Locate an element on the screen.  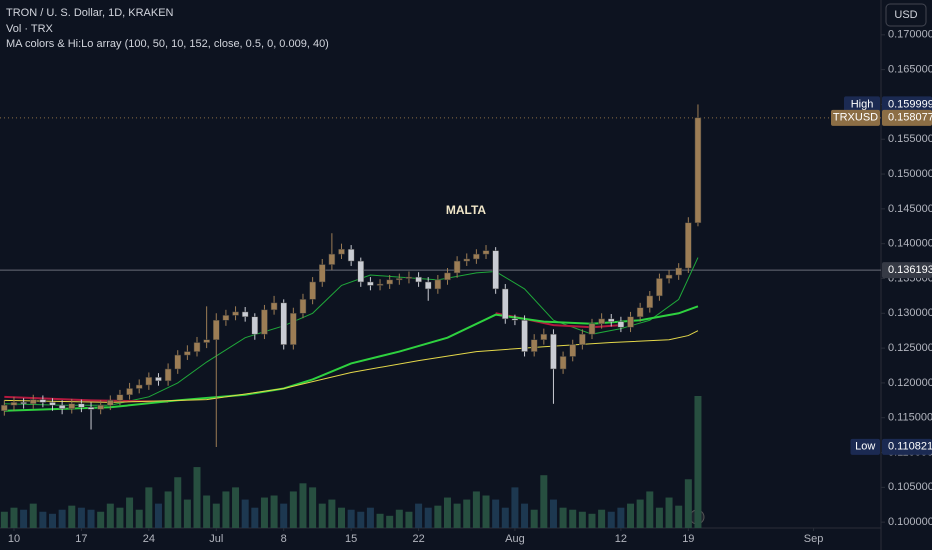
y-tick-label: 0.130000 is located at coordinates (910, 313).